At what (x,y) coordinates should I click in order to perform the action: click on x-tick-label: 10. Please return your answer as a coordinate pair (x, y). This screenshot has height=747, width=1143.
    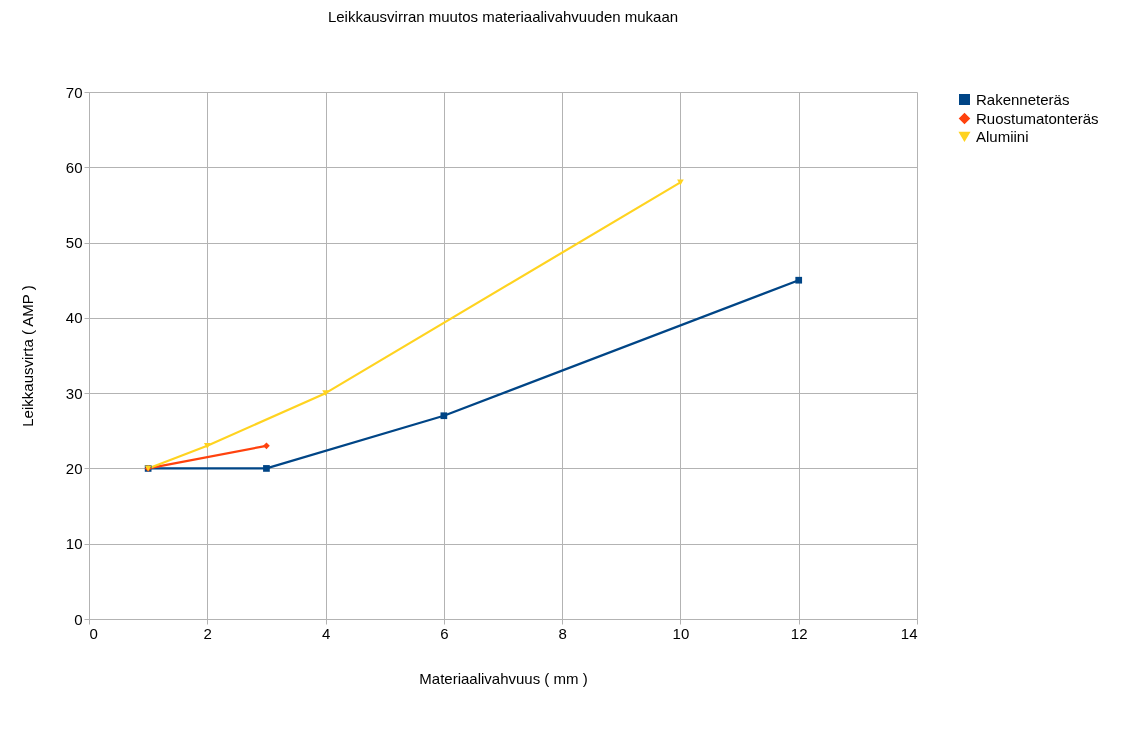
    Looking at the image, I should click on (681, 633).